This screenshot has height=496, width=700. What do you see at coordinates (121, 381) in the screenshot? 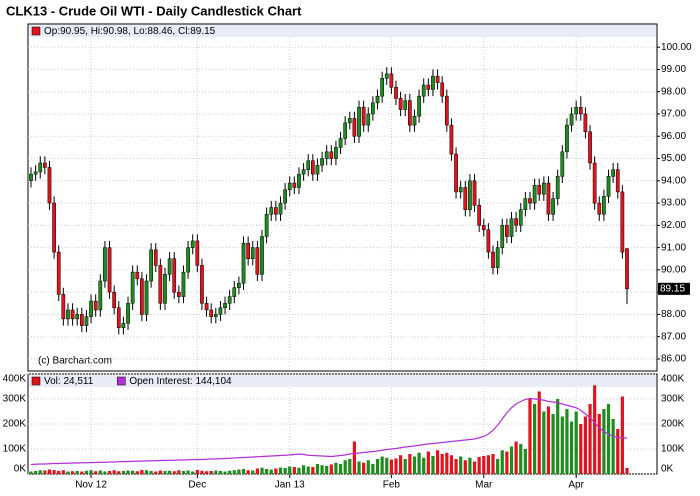
I see `legend-swatch` at bounding box center [121, 381].